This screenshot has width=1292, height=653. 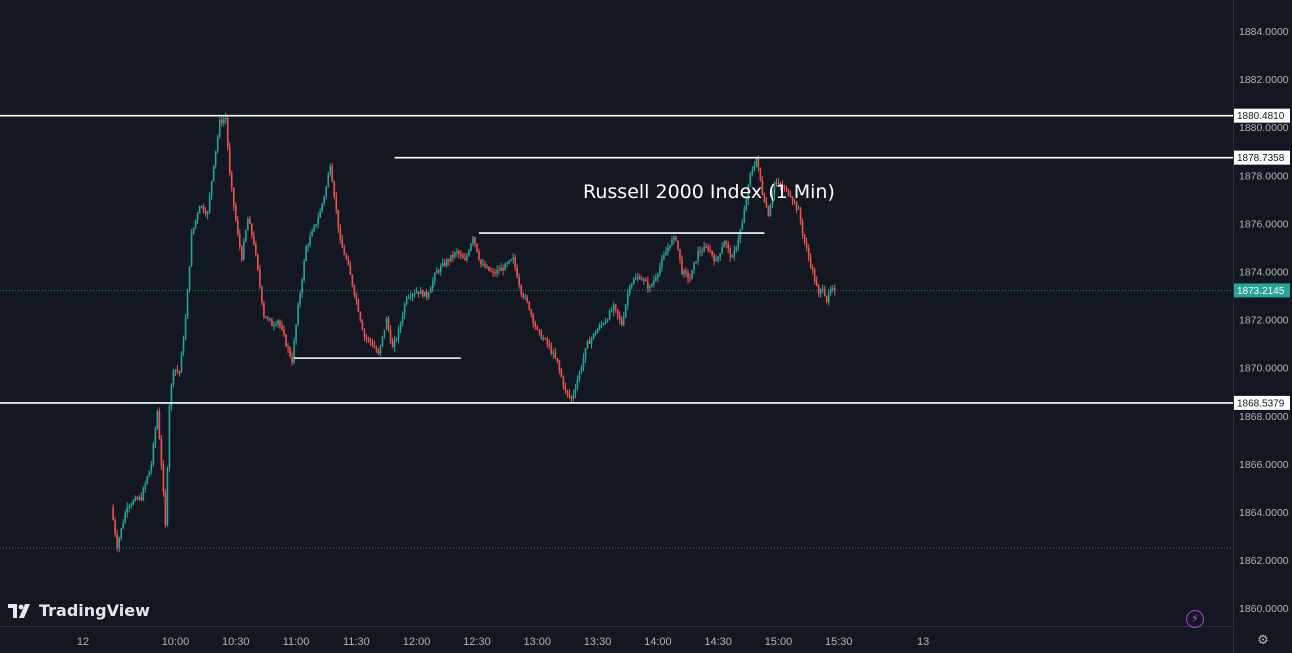 I want to click on gear-icon: ⚙, so click(x=1263, y=640).